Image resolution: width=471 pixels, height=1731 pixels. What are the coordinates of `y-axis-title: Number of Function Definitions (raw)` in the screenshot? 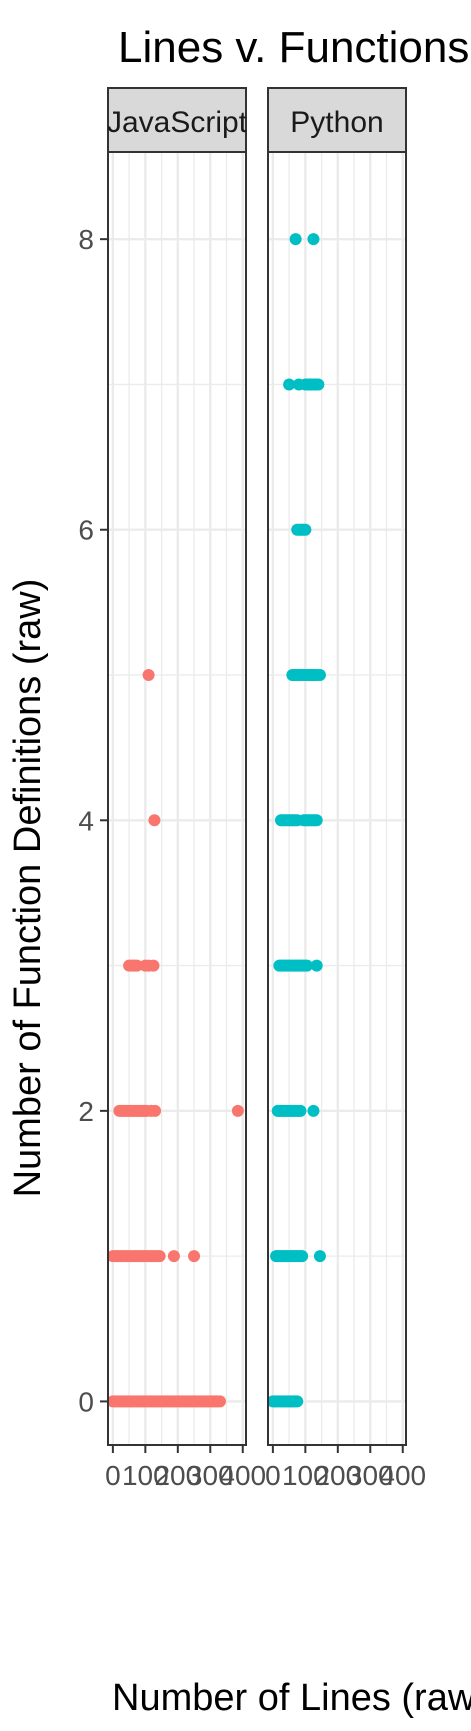 It's located at (28, 888).